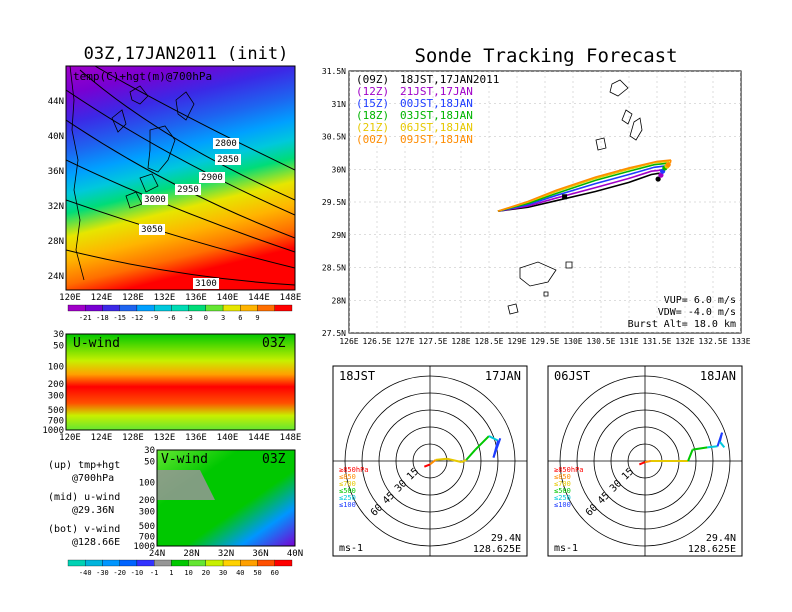 The image size is (792, 612). What do you see at coordinates (414, 91) in the screenshot?
I see `legend-entry: (12Z) 21JST,17JAN` at bounding box center [414, 91].